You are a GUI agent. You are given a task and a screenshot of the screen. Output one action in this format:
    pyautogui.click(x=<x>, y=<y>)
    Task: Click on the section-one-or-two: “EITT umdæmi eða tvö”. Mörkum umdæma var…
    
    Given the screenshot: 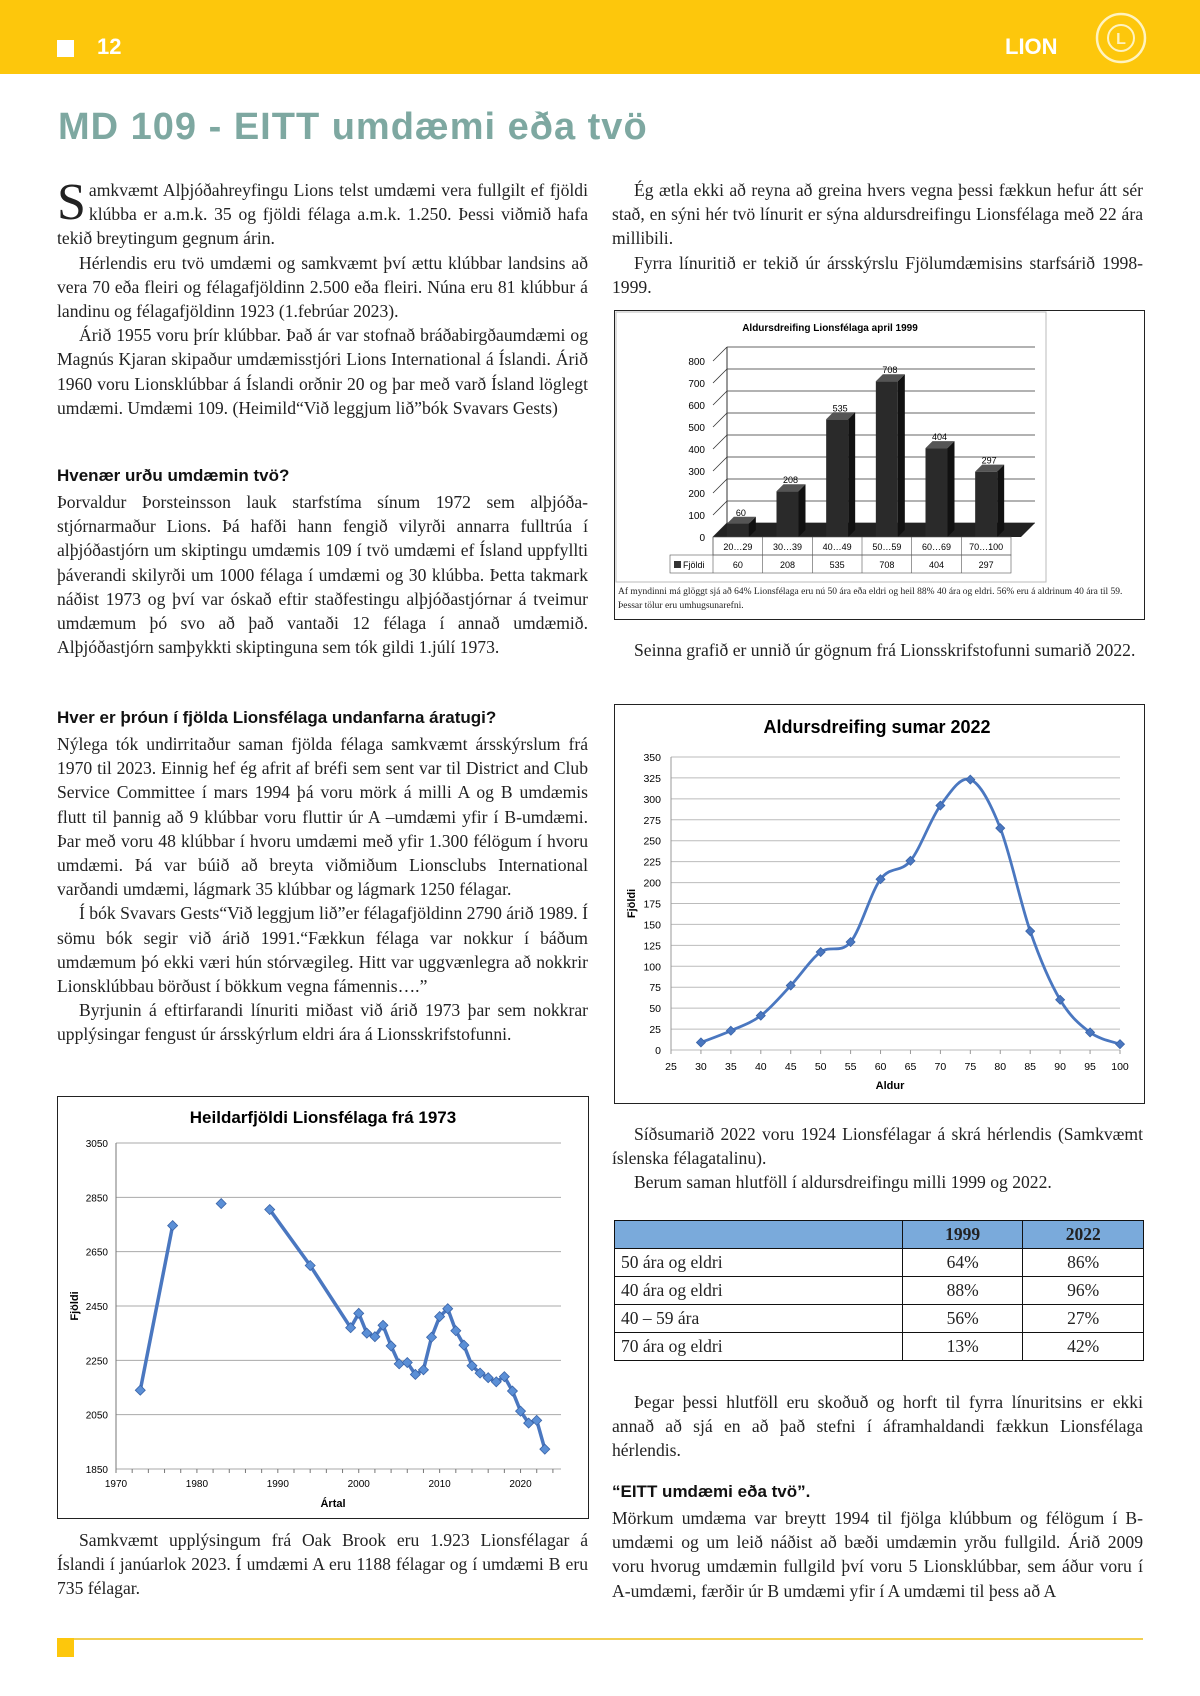 What is the action you would take?
    pyautogui.click(x=877, y=1541)
    